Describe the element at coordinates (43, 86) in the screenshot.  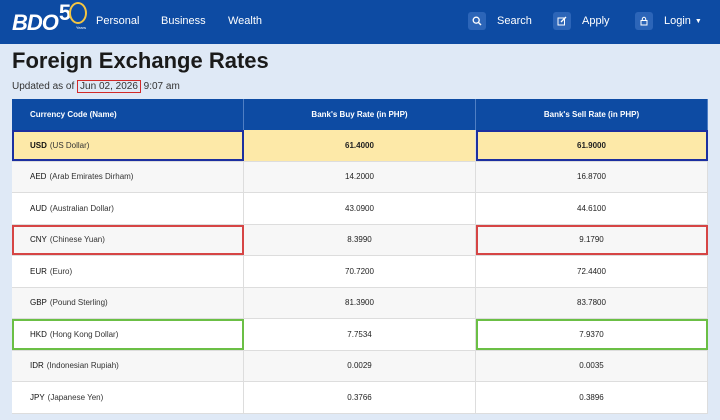
I see `updated-prefix: Updated as of` at that location.